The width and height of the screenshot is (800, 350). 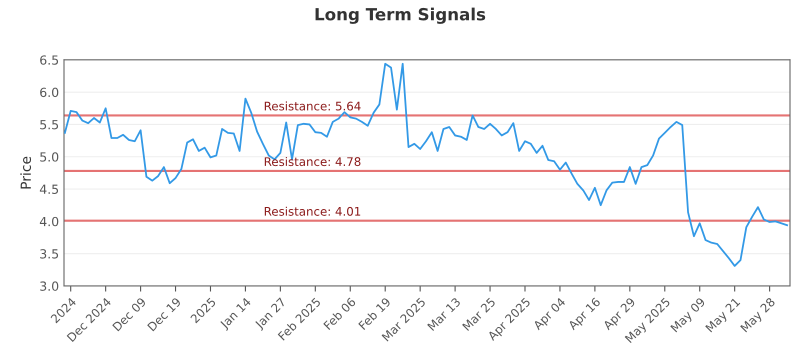 What do you see at coordinates (49, 93) in the screenshot?
I see `y-tick-label: 6.0` at bounding box center [49, 93].